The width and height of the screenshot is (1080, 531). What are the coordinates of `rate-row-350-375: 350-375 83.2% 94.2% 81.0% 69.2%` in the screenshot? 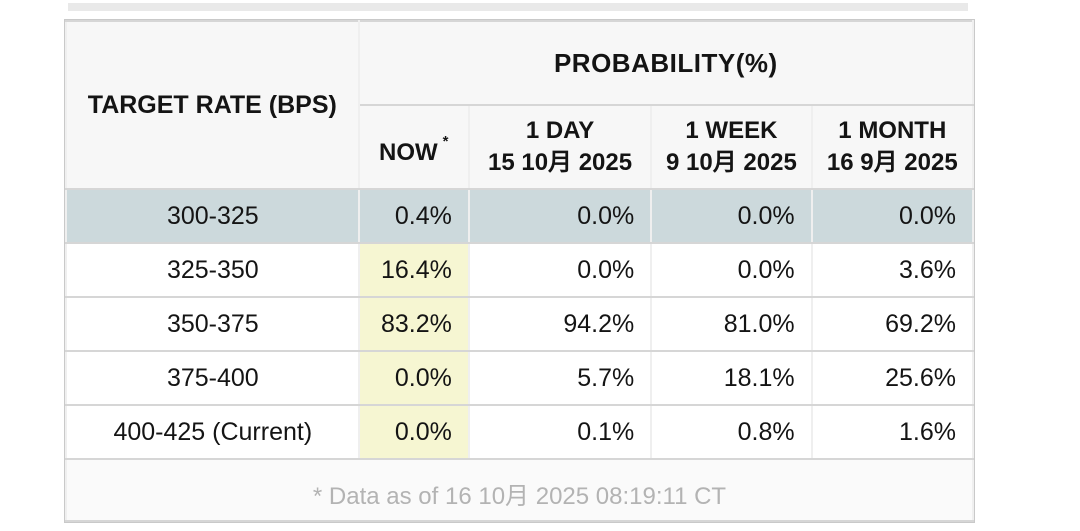 It's located at (520, 324).